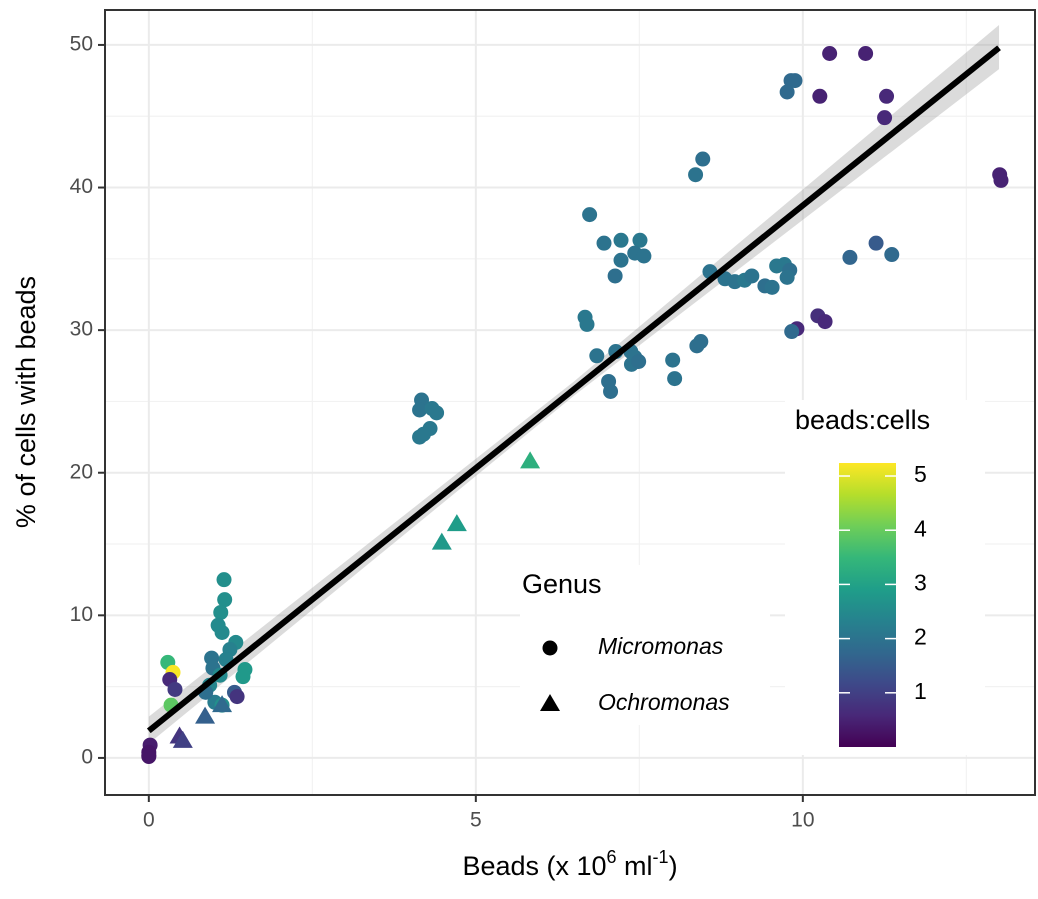 The height and width of the screenshot is (899, 1038). I want to click on colorbar-tick-label: 2, so click(920, 637).